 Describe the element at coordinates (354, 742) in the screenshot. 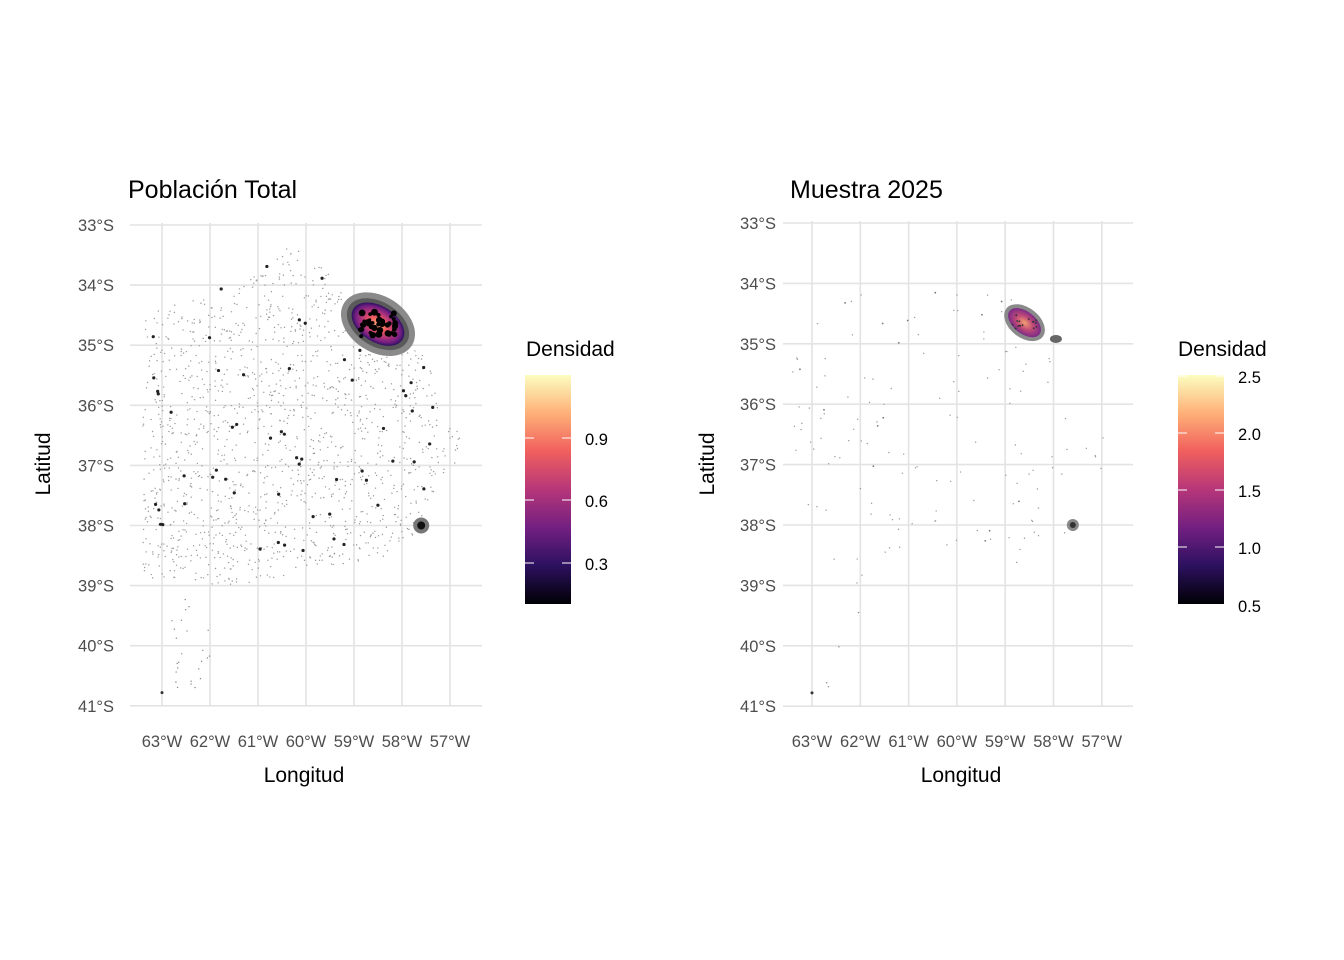

I see `x-tick-label: 59°W` at that location.